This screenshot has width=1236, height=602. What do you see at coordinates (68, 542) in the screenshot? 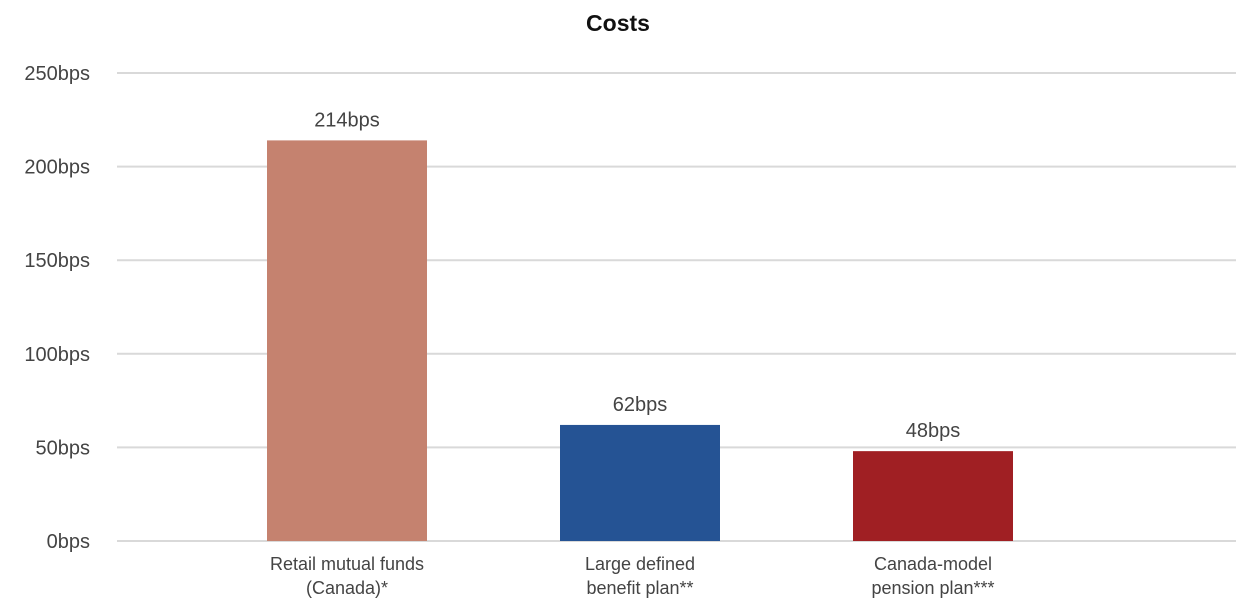
I see `y-tick-label: 0bps` at bounding box center [68, 542].